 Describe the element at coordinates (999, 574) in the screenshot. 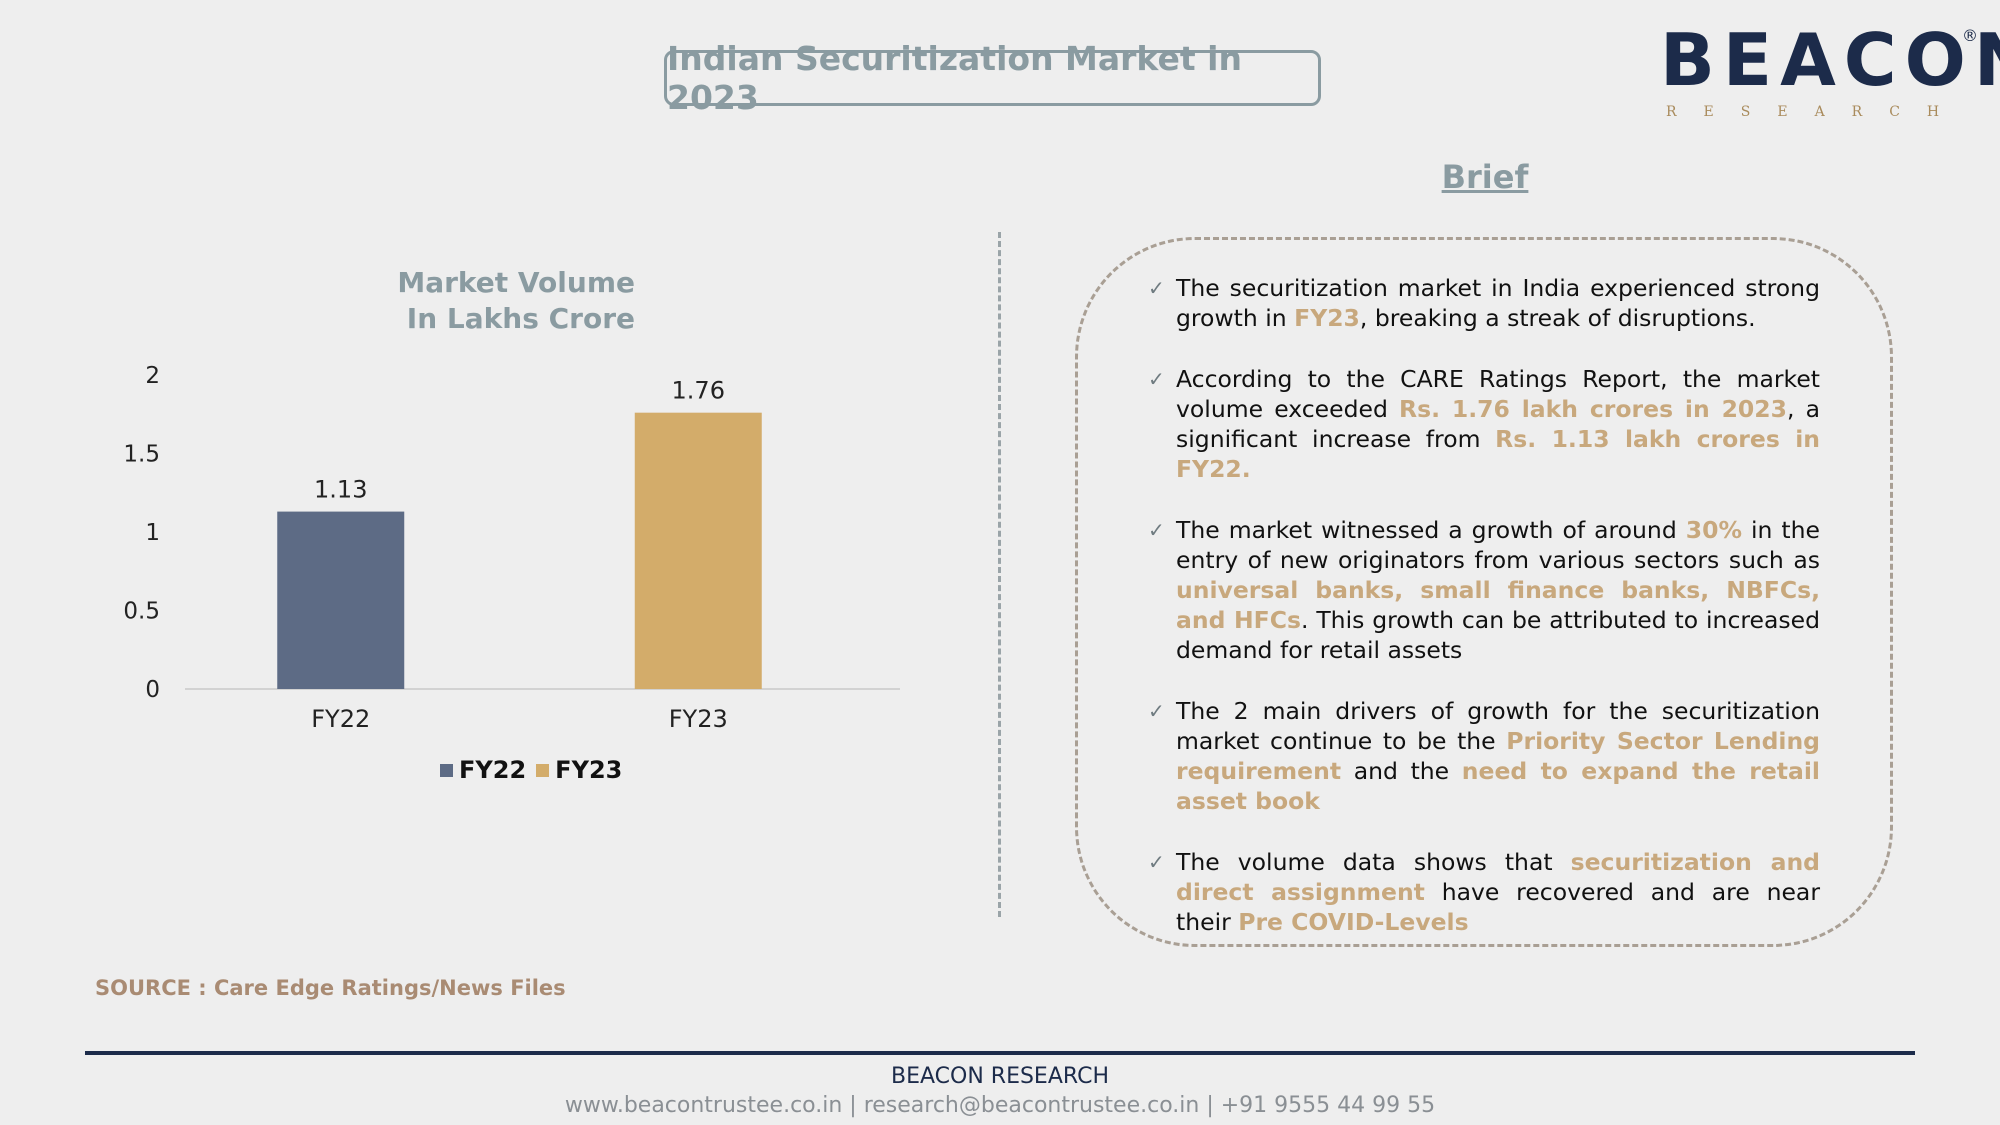

I see `section-divider` at that location.